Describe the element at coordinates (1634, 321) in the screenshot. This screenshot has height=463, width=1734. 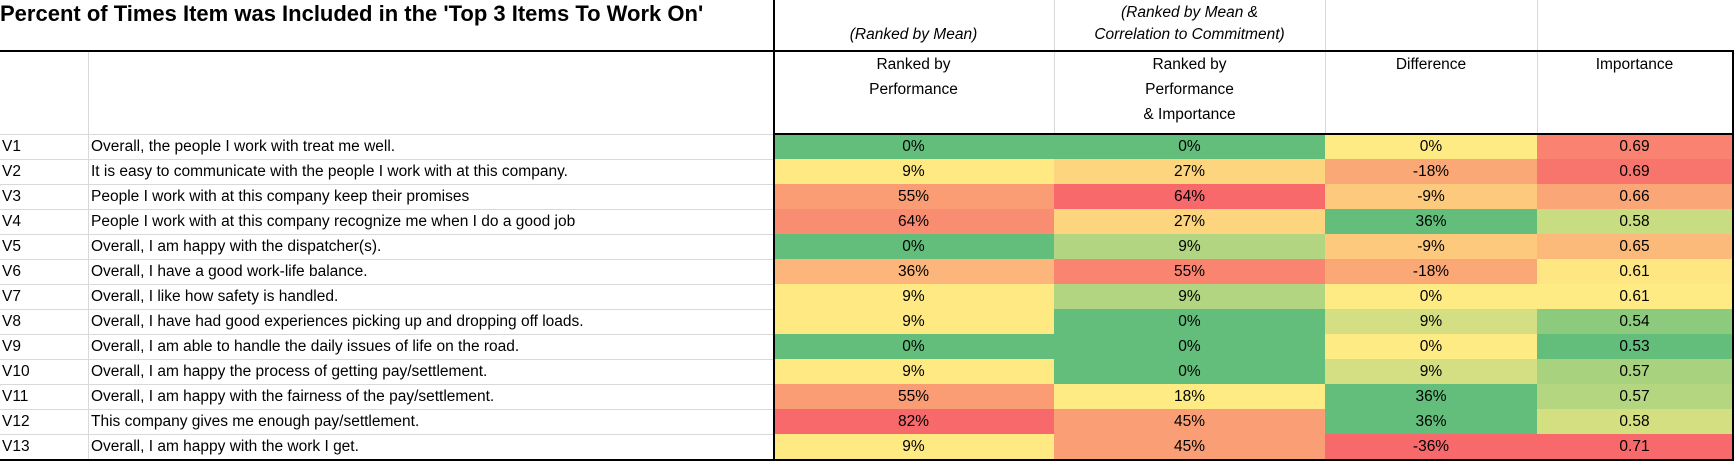
I see `value-cell-importance: 0.54` at that location.